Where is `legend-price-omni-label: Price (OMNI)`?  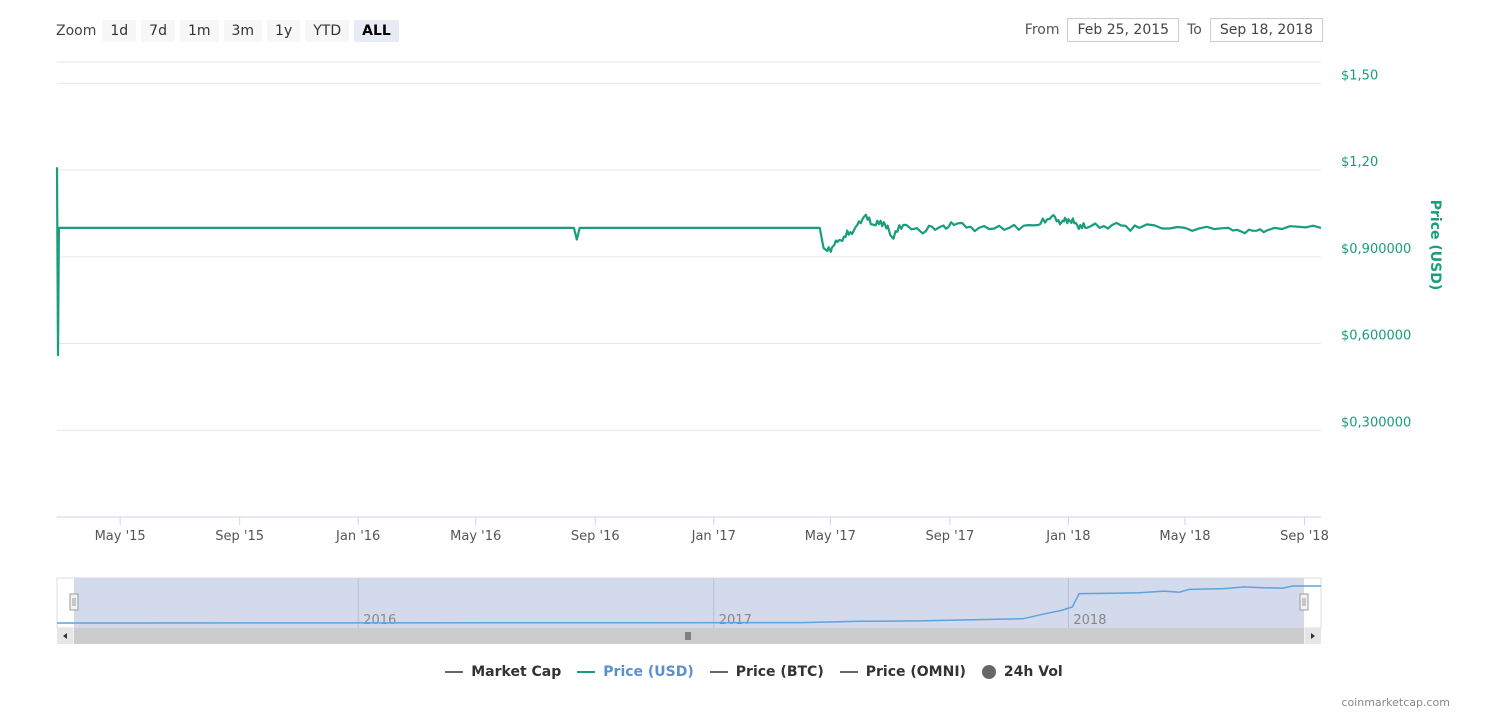
legend-price-omni-label: Price (OMNI) is located at coordinates (915, 672).